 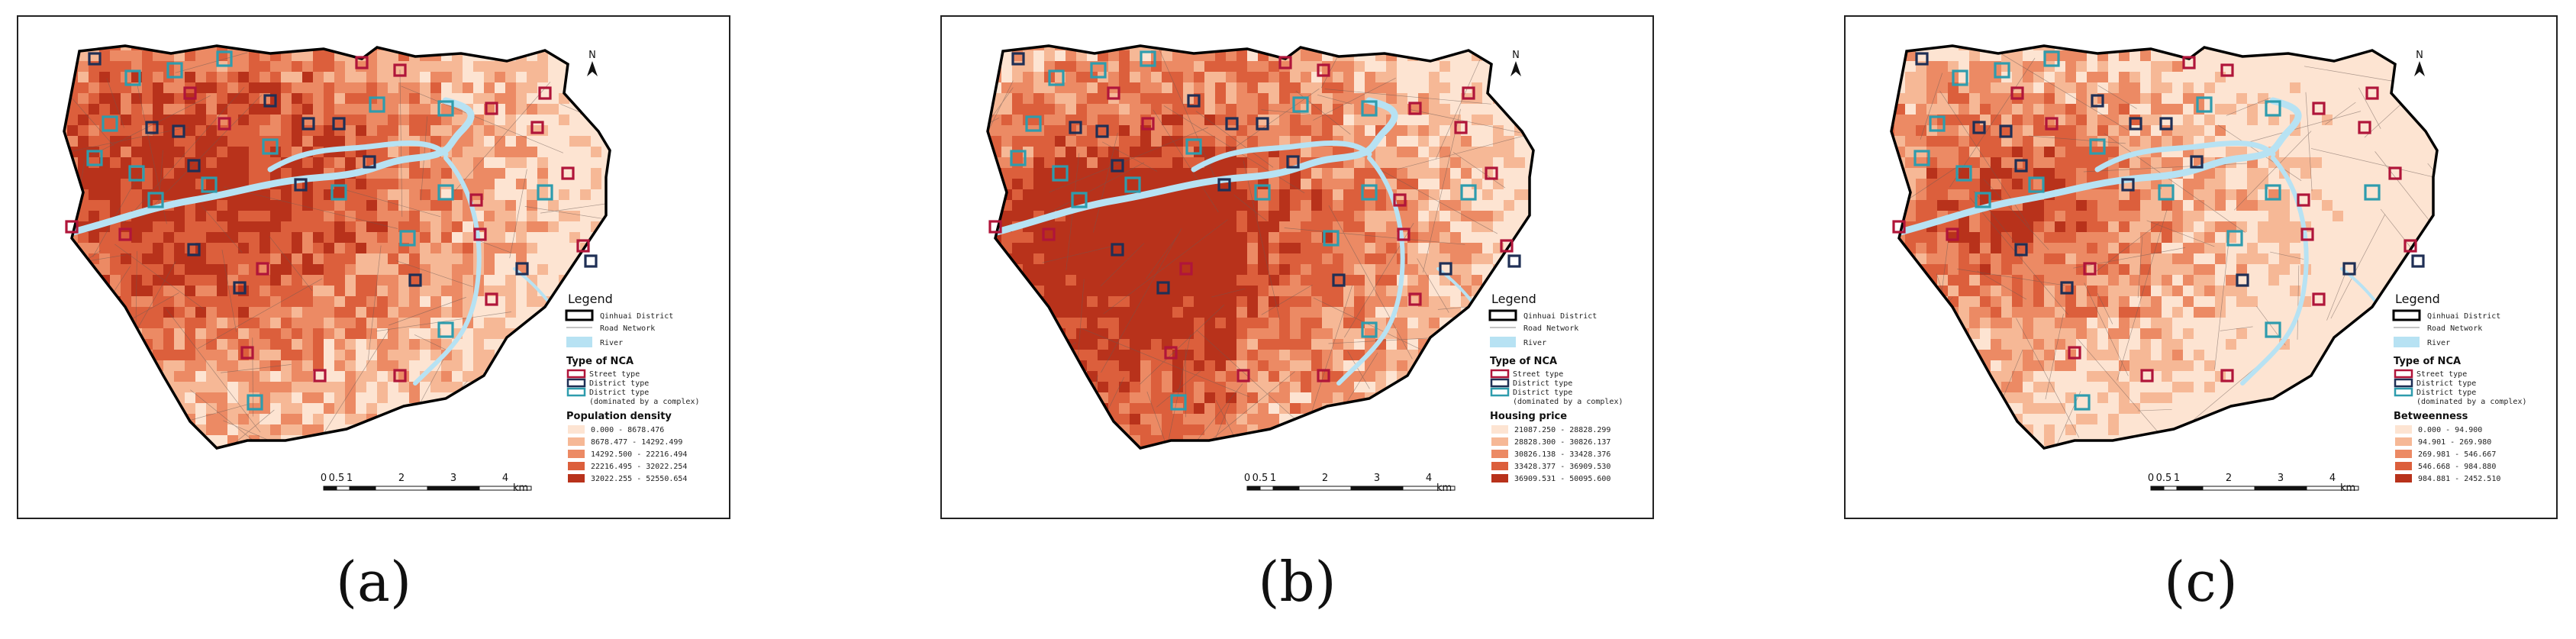 I want to click on legend-class-label: 21087.250 - 28828.299, so click(x=1562, y=430).